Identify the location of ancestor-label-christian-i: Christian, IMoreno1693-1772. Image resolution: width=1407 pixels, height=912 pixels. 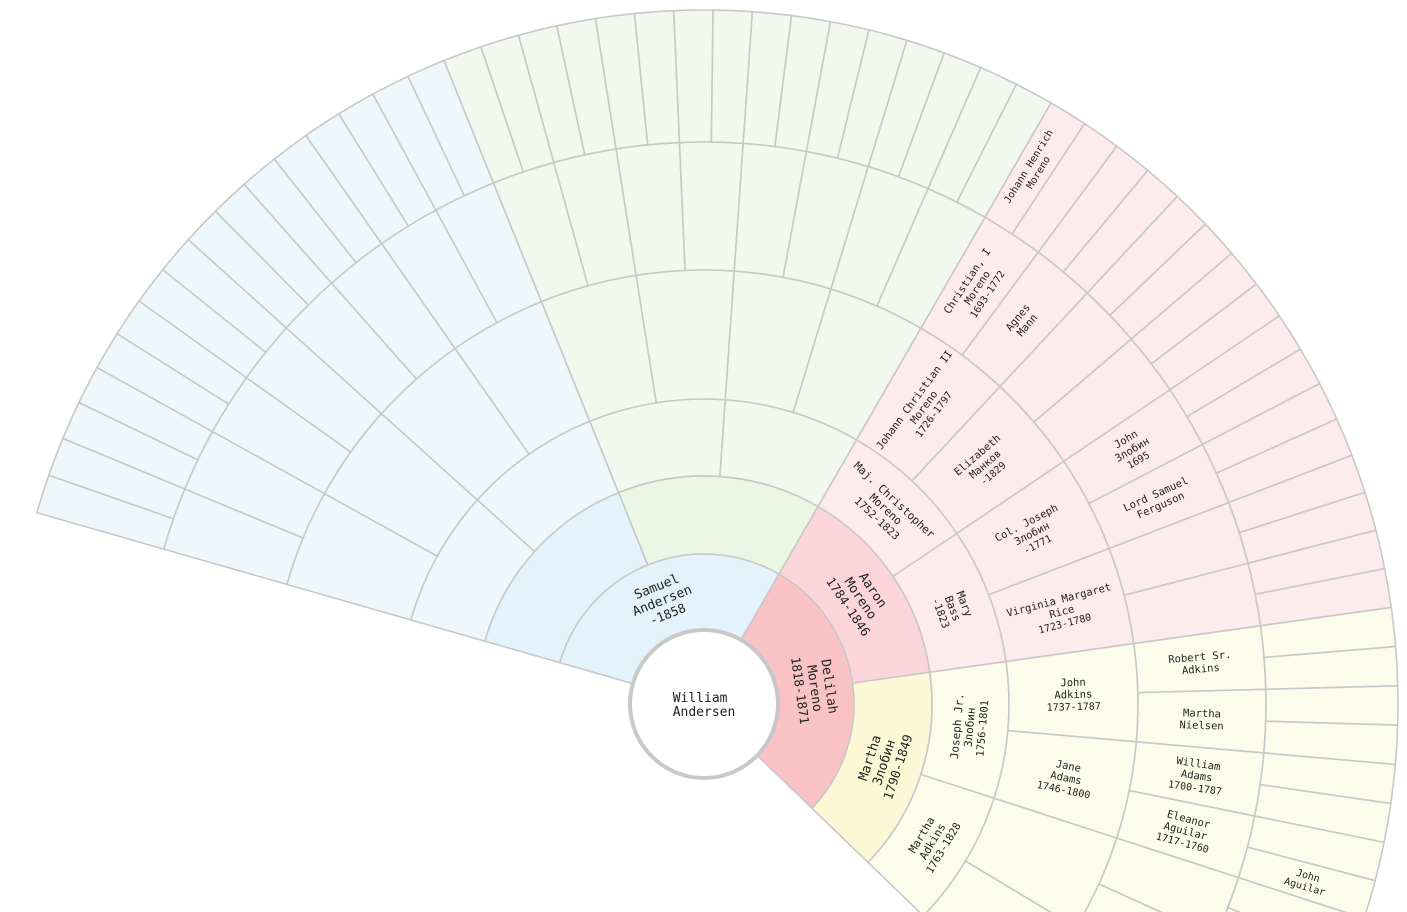
(978, 287).